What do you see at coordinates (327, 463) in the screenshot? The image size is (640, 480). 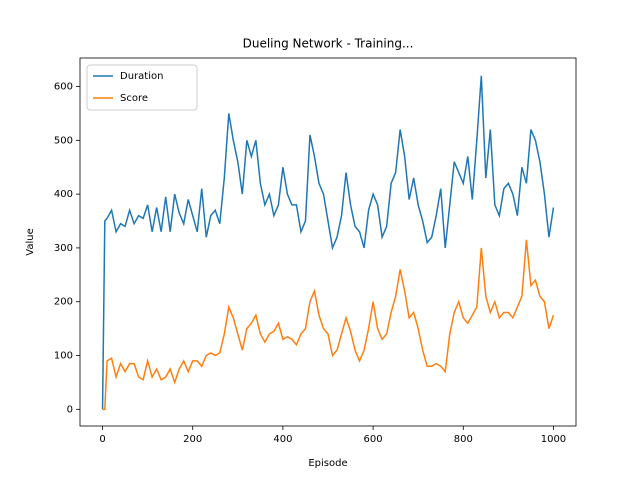 I see `x-axis-label: Episode` at bounding box center [327, 463].